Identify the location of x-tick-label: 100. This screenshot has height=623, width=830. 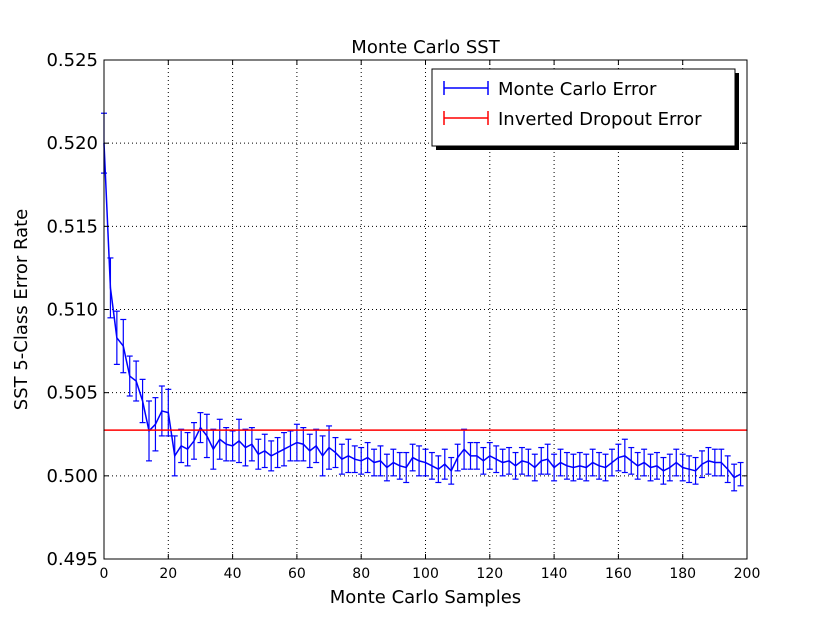
(425, 574).